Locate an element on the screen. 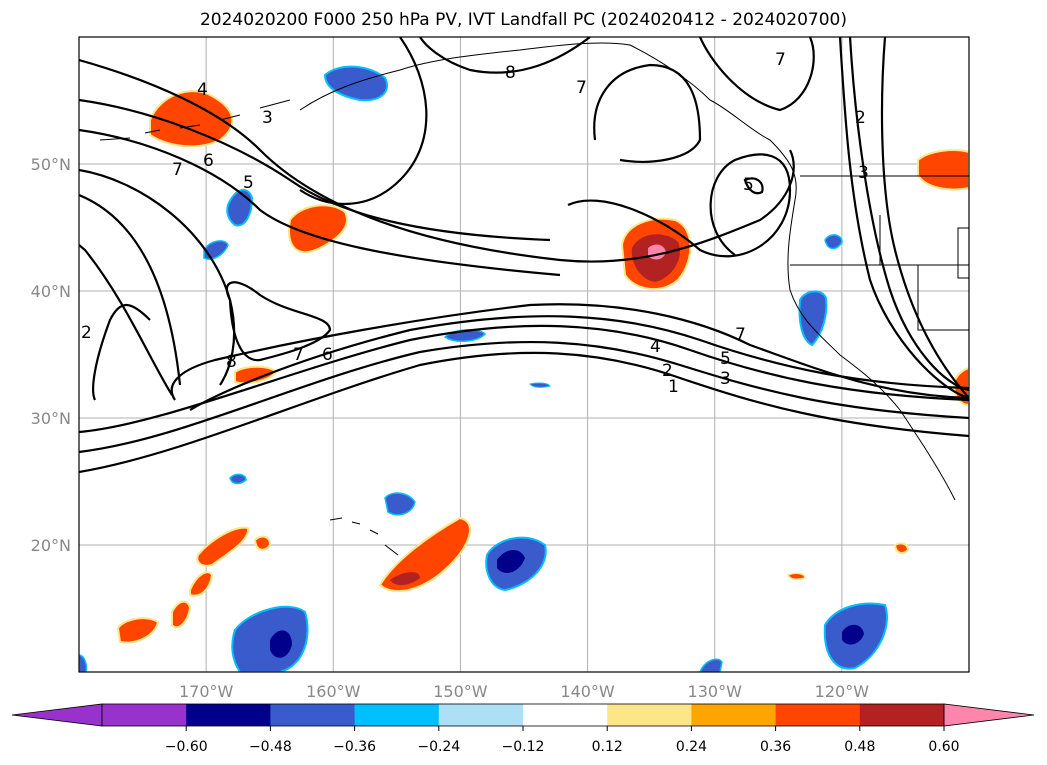 The height and width of the screenshot is (765, 1047). lon-tick-label: 150°W is located at coordinates (460, 691).